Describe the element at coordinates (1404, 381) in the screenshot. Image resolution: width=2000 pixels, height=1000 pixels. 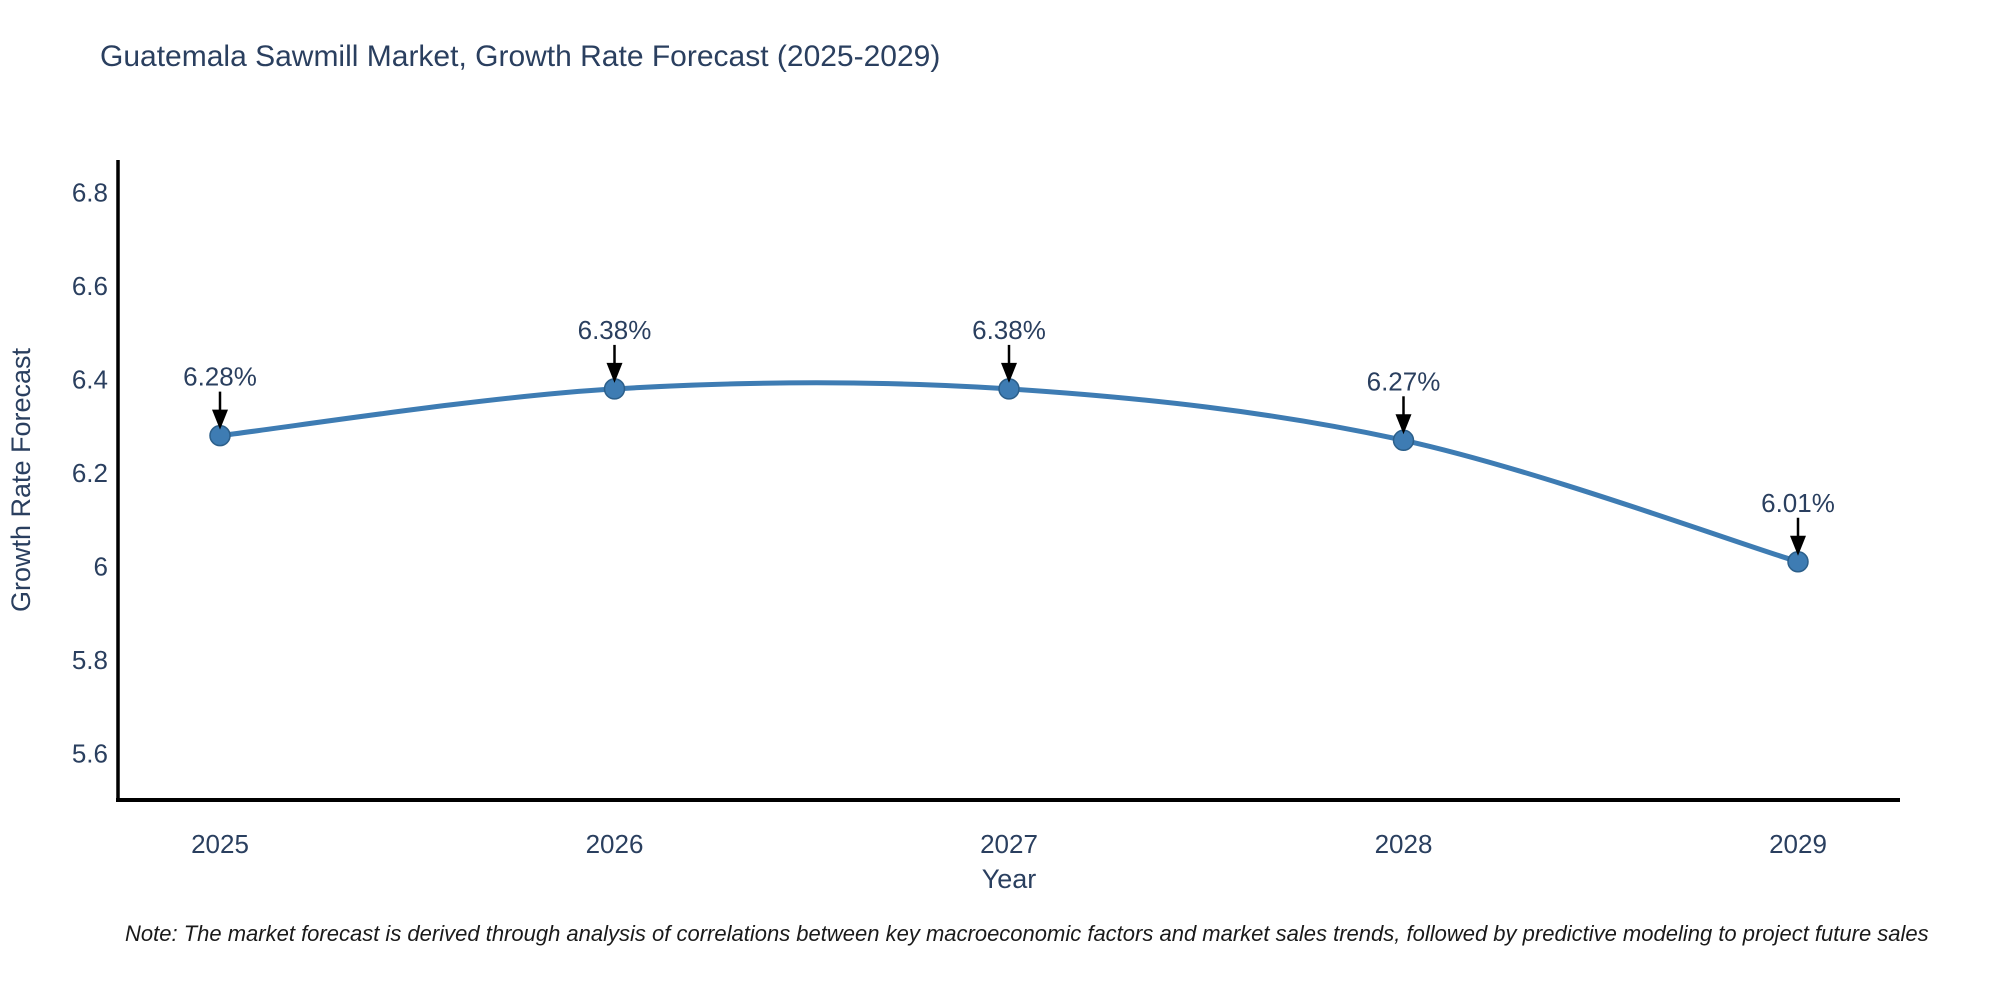
I see `point-annotation-label: 6.27%` at that location.